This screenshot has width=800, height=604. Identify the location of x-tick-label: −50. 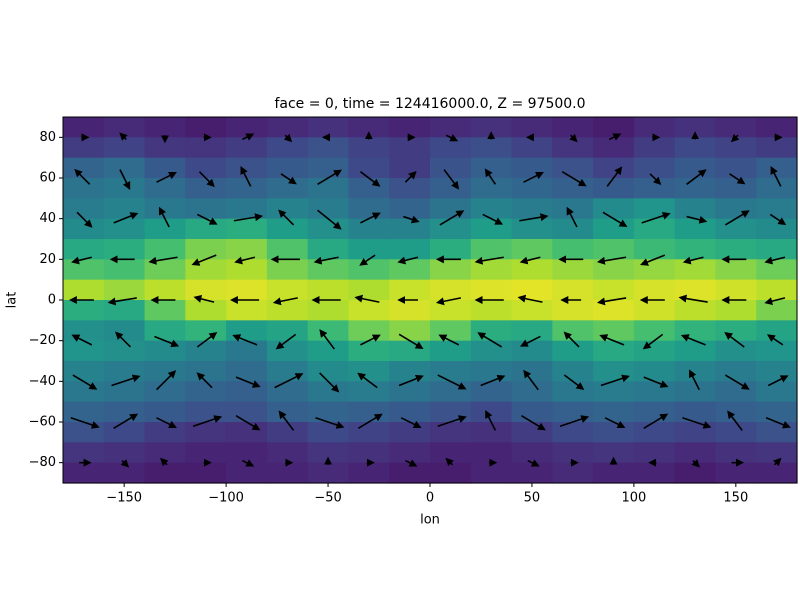
(327, 498).